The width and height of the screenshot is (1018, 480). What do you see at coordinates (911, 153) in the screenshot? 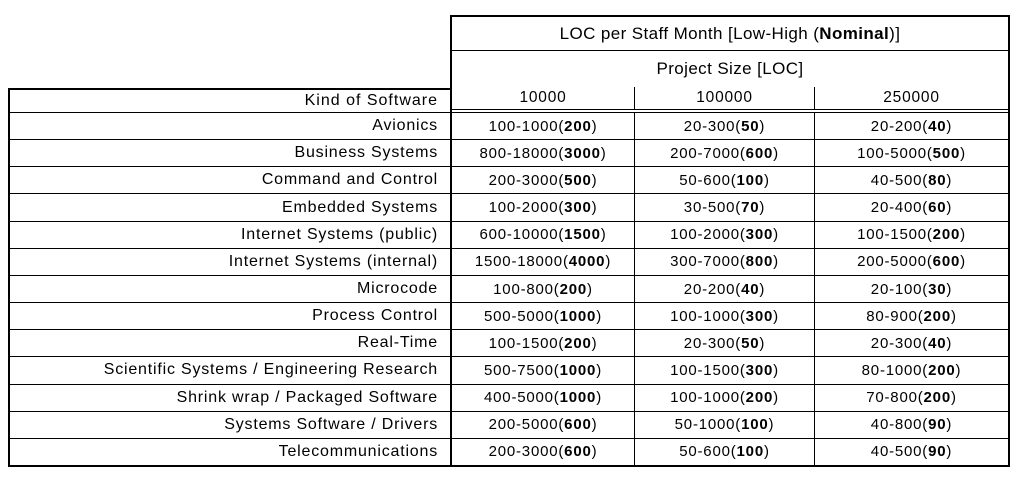
I see `loc-range-cell: 100-5000(500)` at bounding box center [911, 153].